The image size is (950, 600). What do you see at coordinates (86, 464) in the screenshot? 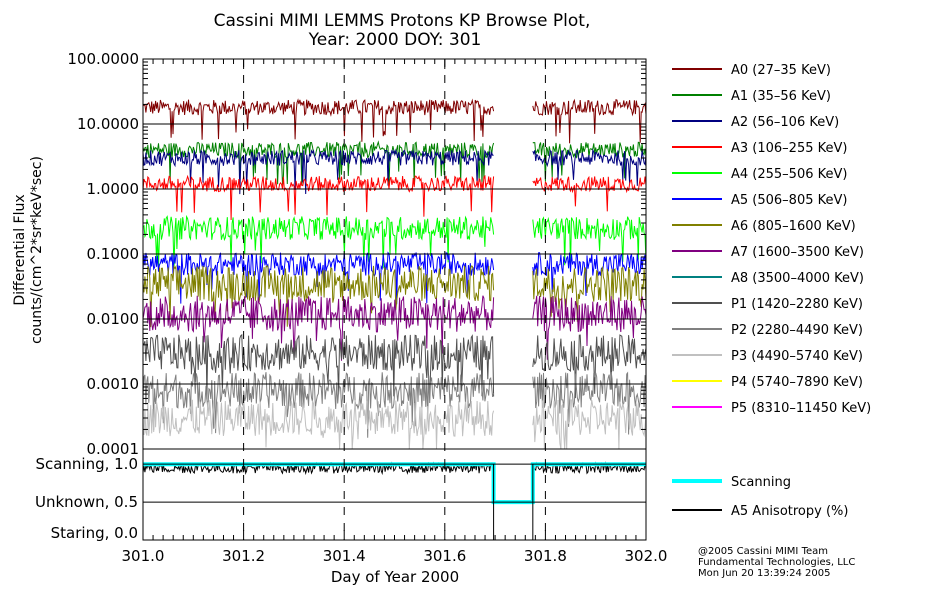
I see `lower-y-tick-label: Scanning, 1.0` at bounding box center [86, 464].